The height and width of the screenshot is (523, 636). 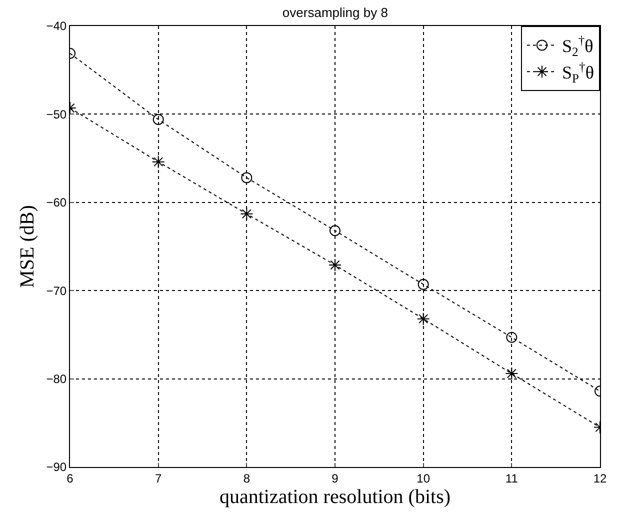 I want to click on y-axis-title: MSE (dB), so click(x=27, y=246).